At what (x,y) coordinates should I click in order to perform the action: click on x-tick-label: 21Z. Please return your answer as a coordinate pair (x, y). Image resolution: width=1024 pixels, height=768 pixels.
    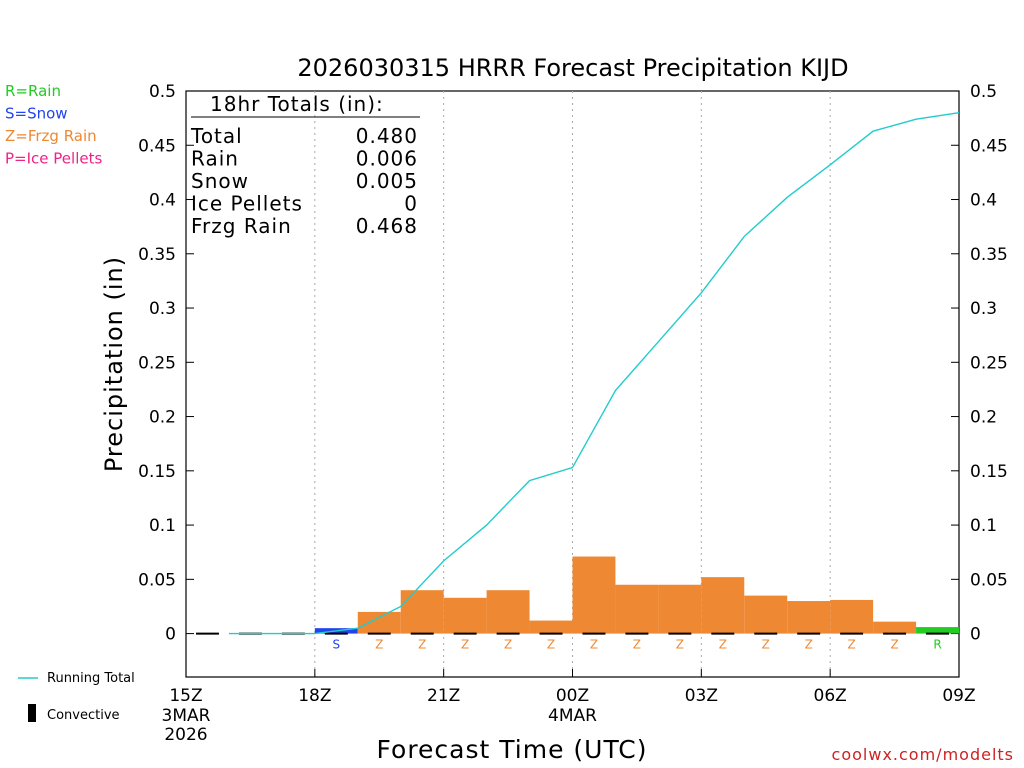
    Looking at the image, I should click on (443, 696).